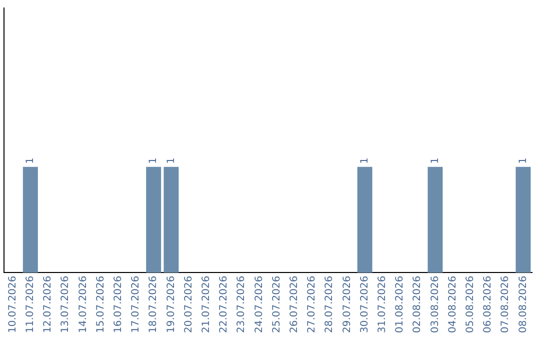  Describe the element at coordinates (347, 305) in the screenshot. I see `x-tick-label: 29.07.2026` at that location.